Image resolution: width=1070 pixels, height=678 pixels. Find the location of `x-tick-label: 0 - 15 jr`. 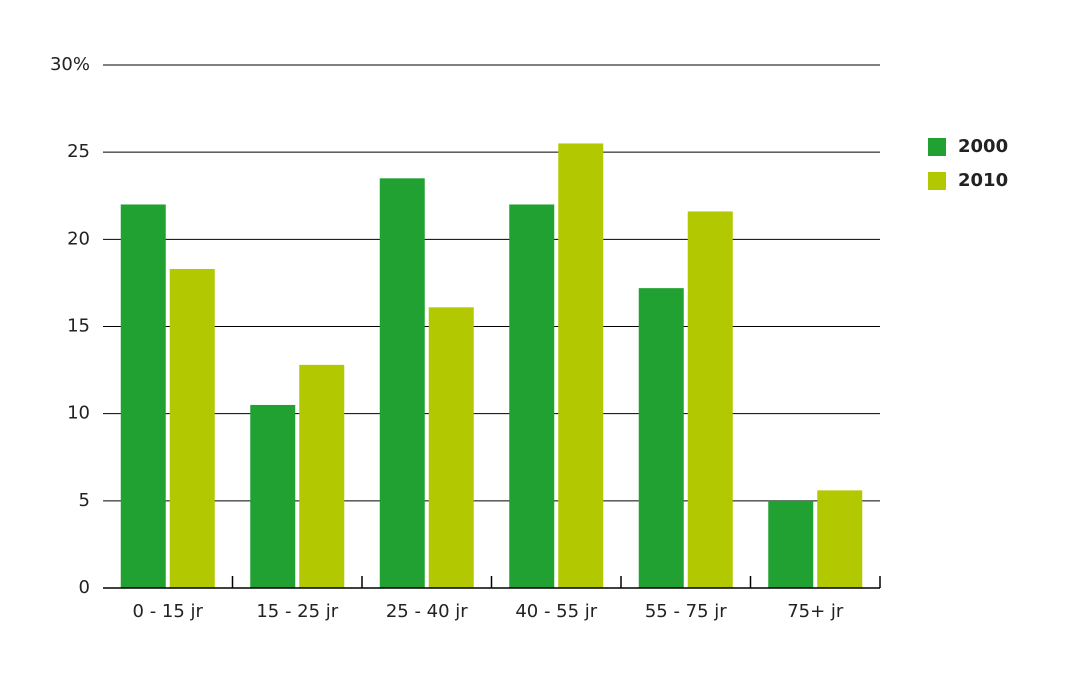

x-tick-label: 0 - 15 jr is located at coordinates (168, 611).